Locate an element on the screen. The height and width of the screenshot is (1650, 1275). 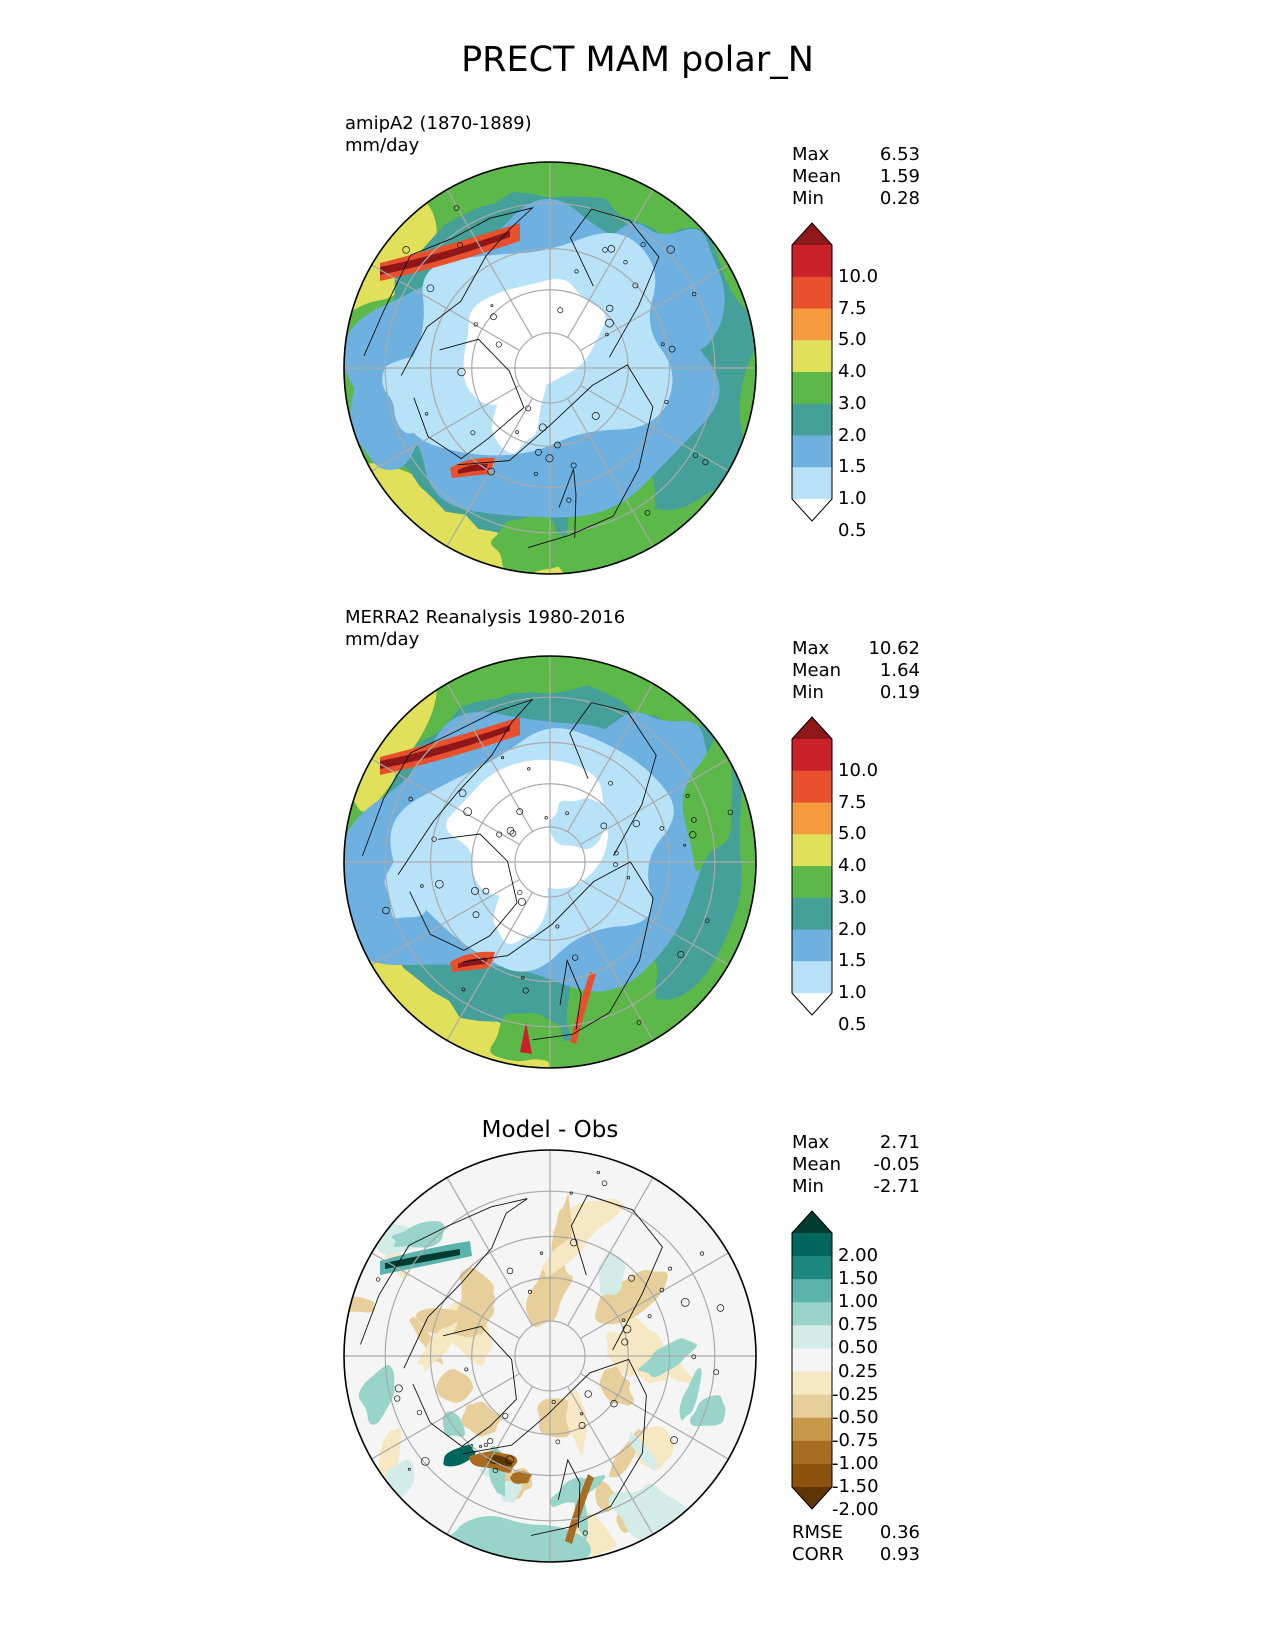
colorbar-outline is located at coordinates (812, 1360).